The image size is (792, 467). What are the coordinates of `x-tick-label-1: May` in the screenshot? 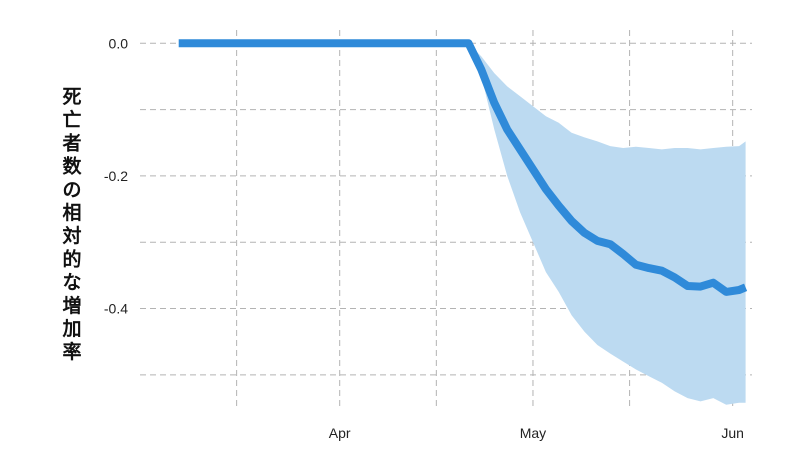 It's located at (533, 433).